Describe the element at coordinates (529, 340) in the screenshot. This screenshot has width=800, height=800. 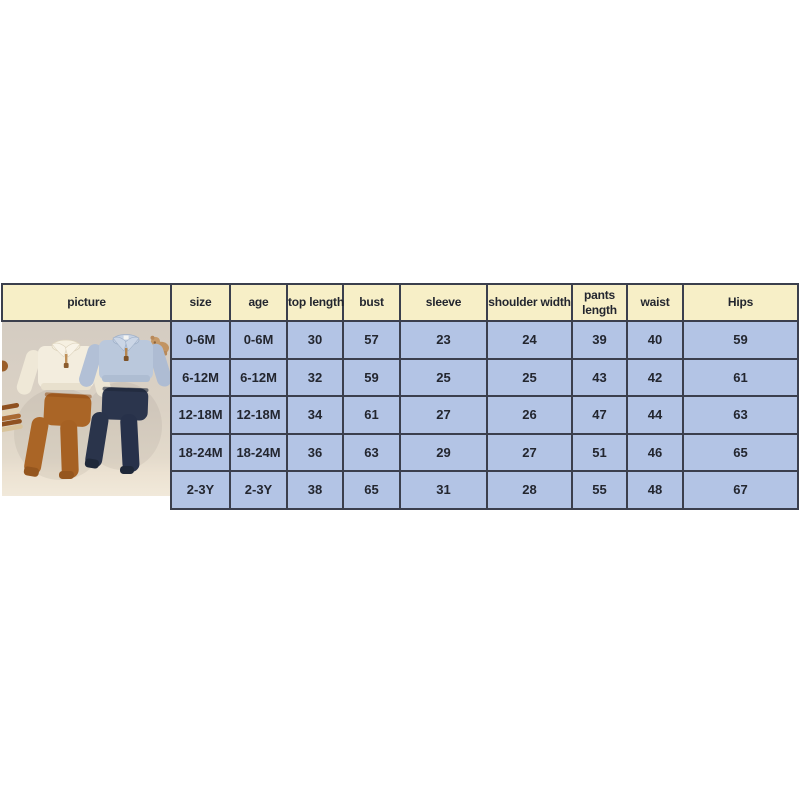
I see `cell-shoulder-width: 24` at that location.